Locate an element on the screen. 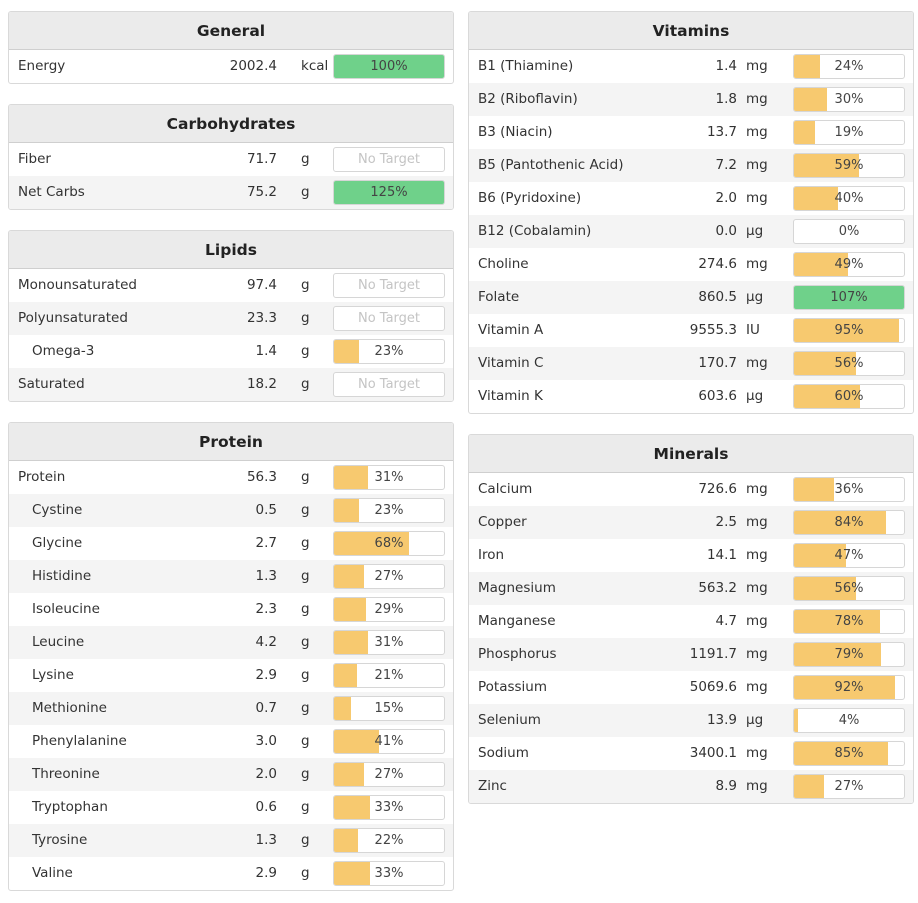 The image size is (918, 903). nutrient-name: Phenylalanine is located at coordinates (79, 741).